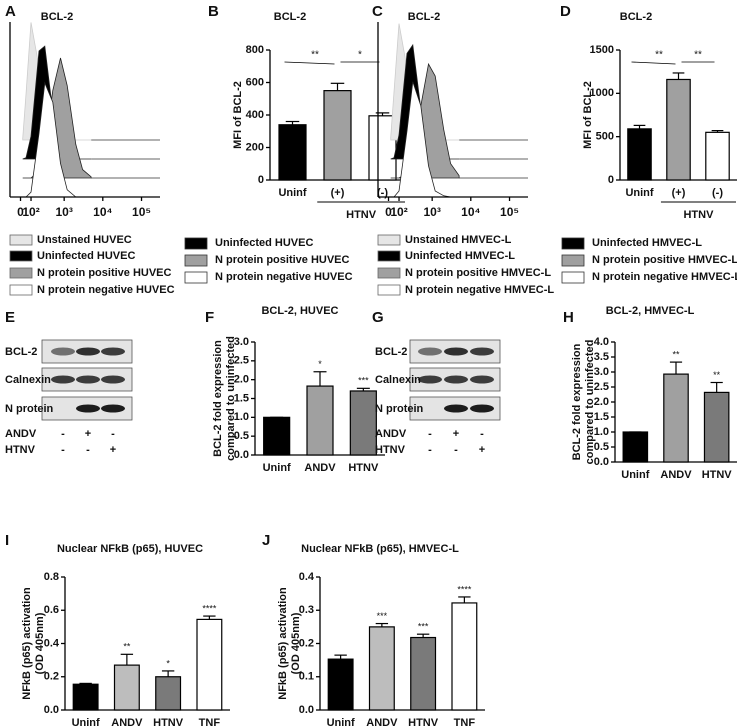  What do you see at coordinates (382, 616) in the screenshot?
I see `significance-label: ***` at bounding box center [382, 616].